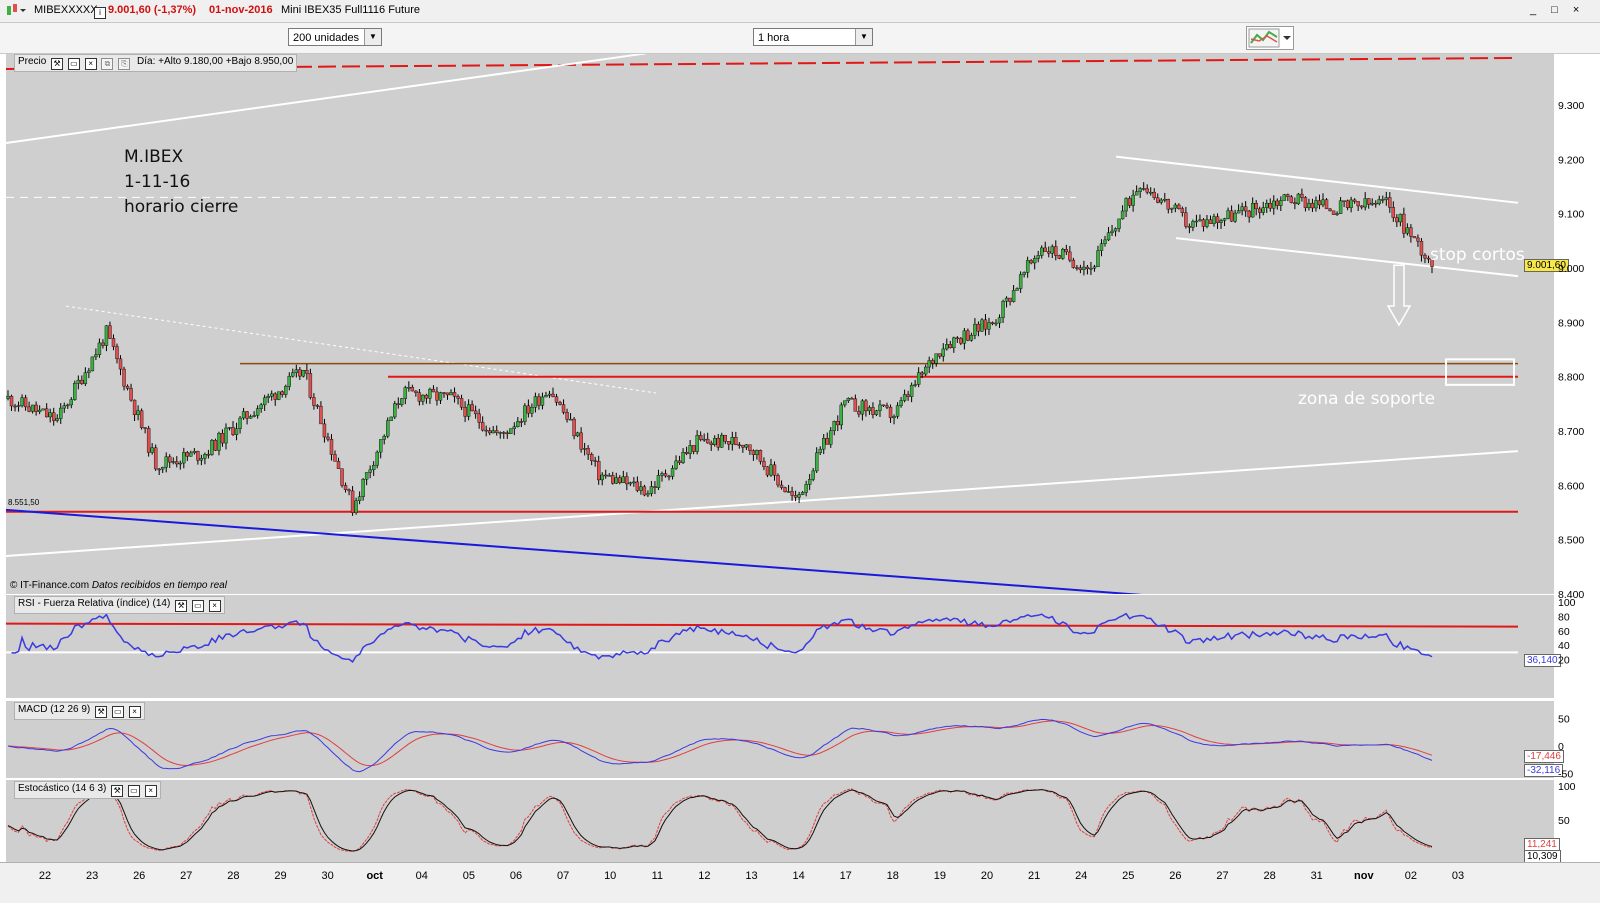 This screenshot has height=906, width=1600. I want to click on macd-chart, so click(720, 745).